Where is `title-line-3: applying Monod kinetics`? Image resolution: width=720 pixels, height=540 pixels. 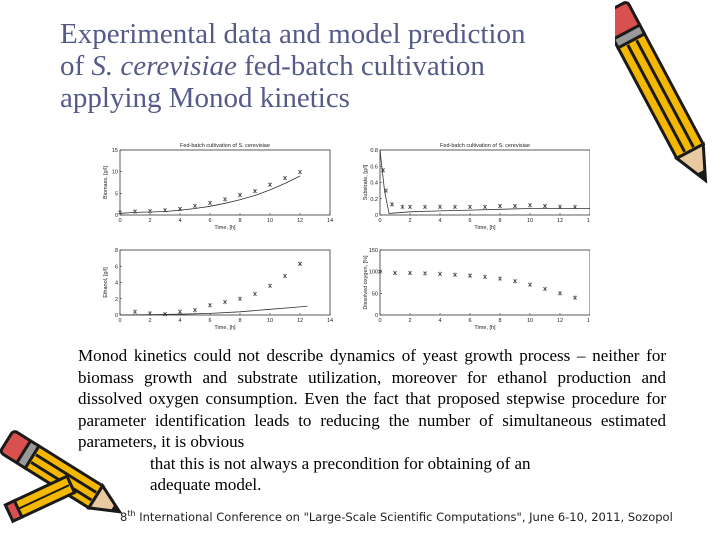
title-line-3: applying Monod kinetics is located at coordinates (205, 98).